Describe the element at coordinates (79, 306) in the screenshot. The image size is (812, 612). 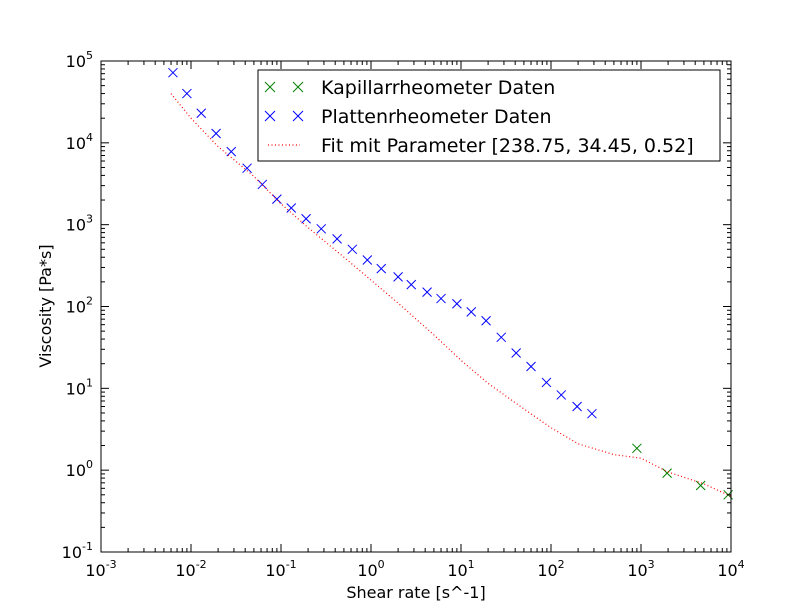
I see `y-tick-label: 10²` at that location.